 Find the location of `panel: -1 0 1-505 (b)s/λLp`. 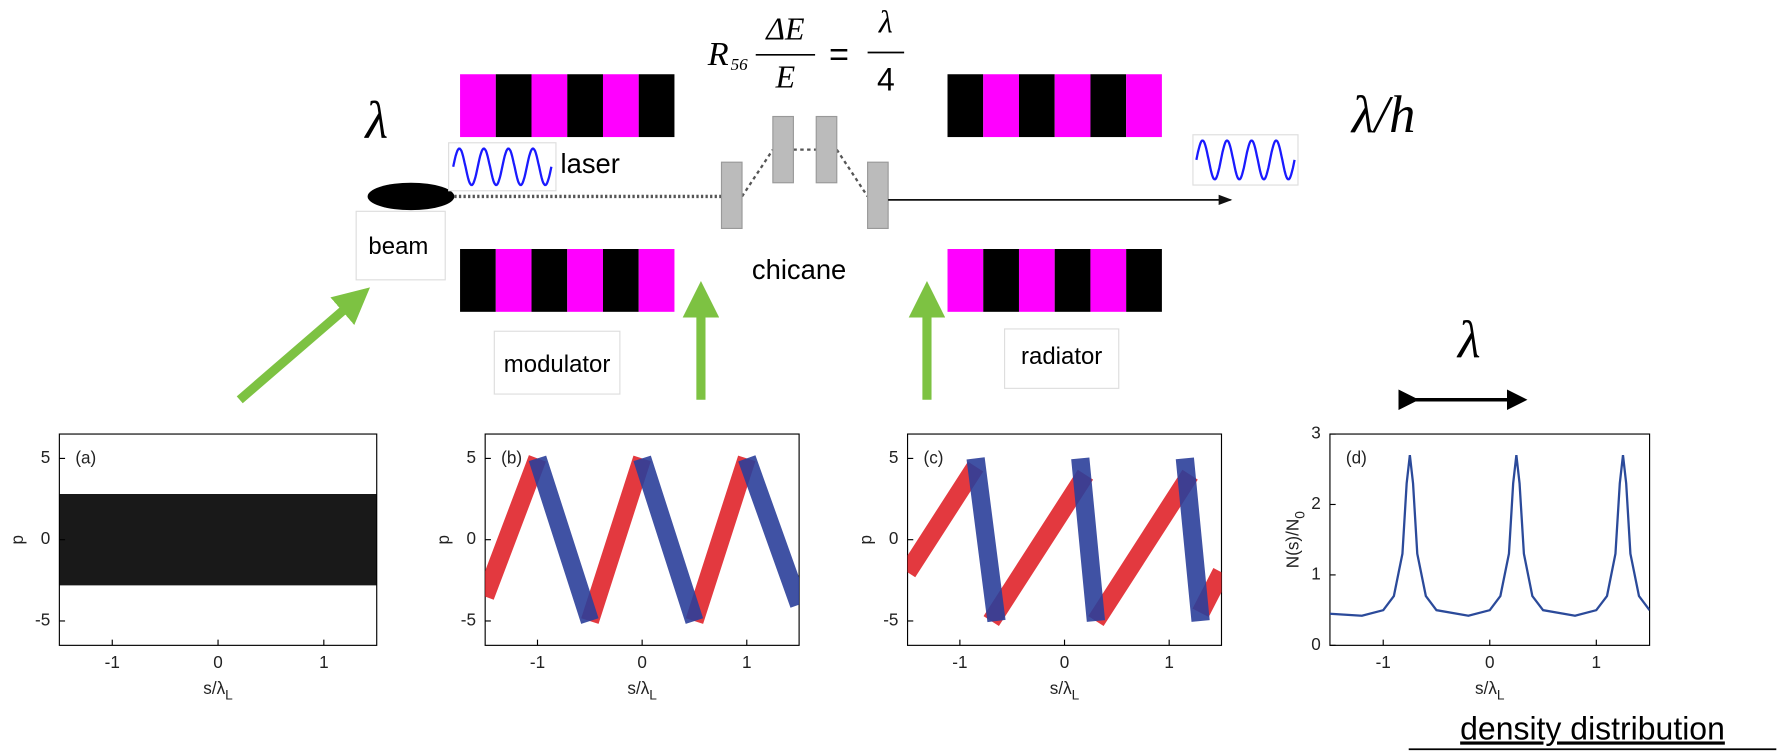

panel: -1 0 1-505 (b)s/λLp is located at coordinates (617, 567).